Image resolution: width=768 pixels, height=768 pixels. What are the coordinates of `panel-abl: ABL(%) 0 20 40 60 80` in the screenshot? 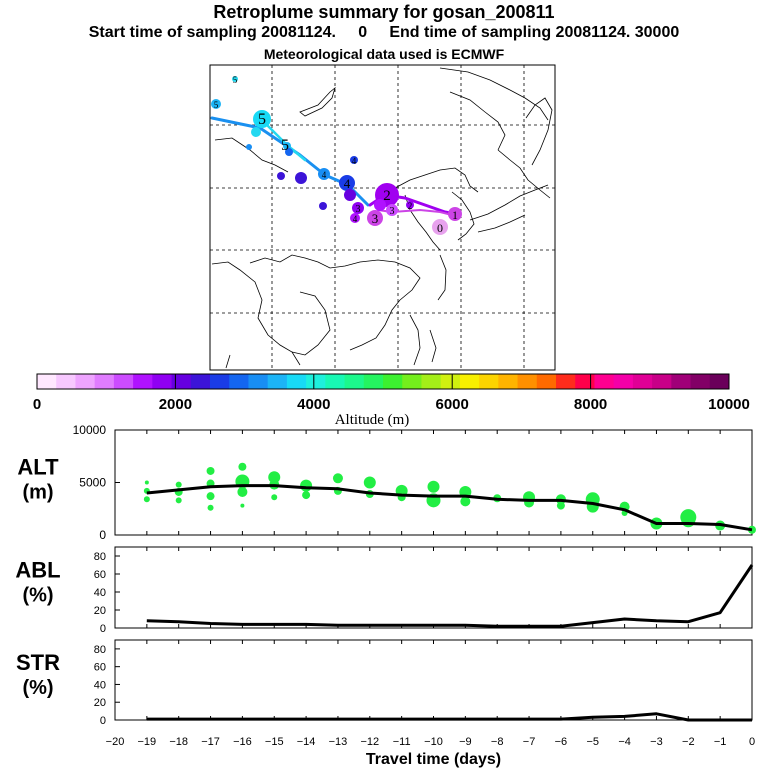 It's located at (384, 590).